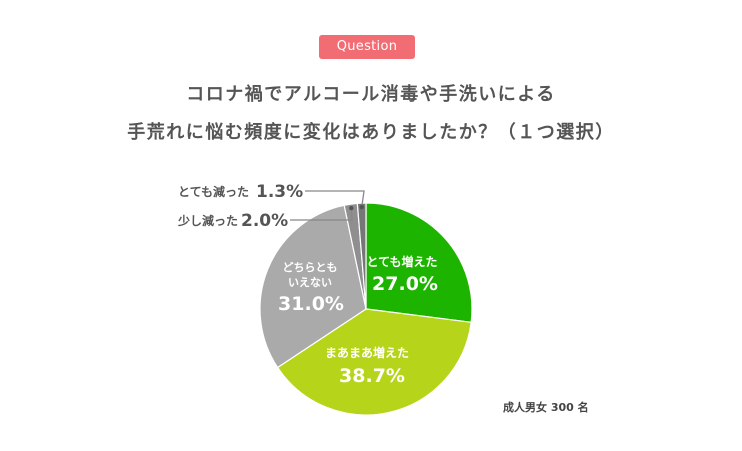 This screenshot has width=742, height=451. I want to click on slice-label-1: とても増えた, so click(401, 261).